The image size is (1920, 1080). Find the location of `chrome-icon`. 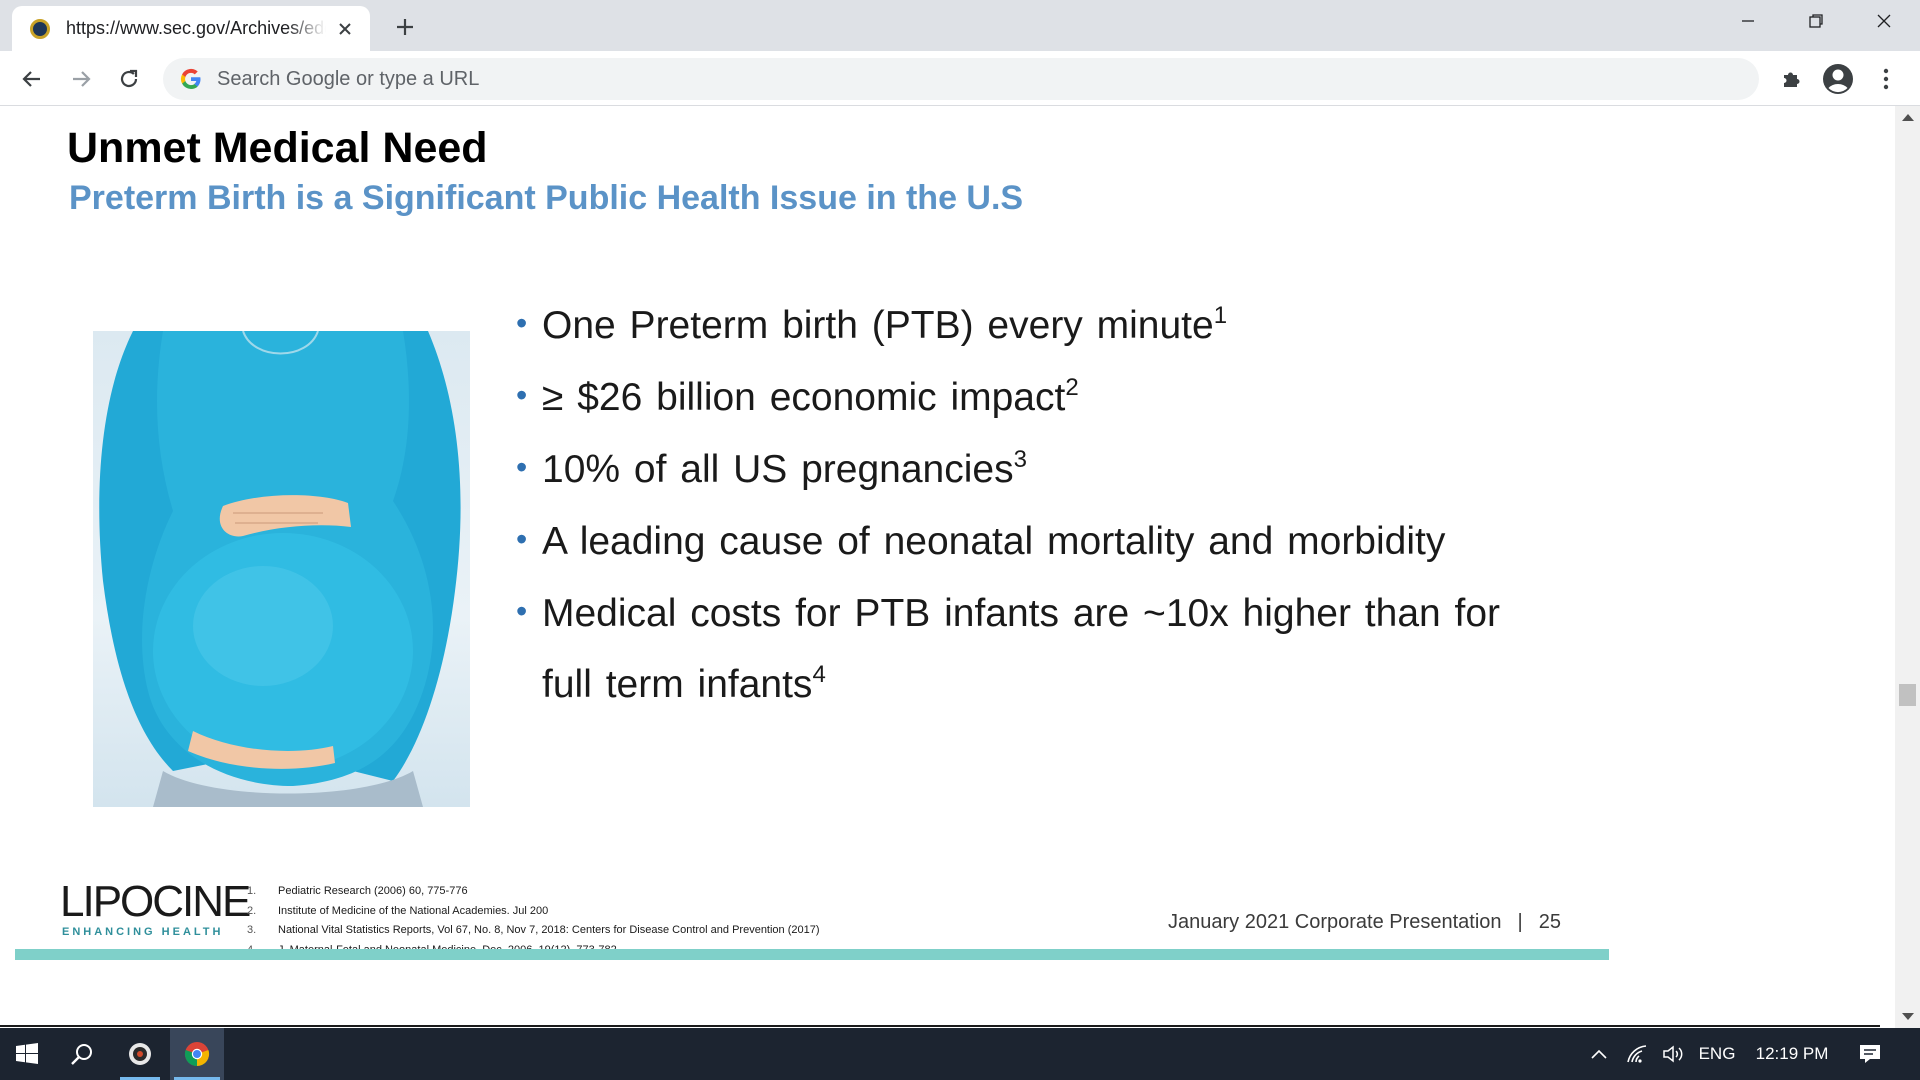

chrome-icon is located at coordinates (197, 1054).